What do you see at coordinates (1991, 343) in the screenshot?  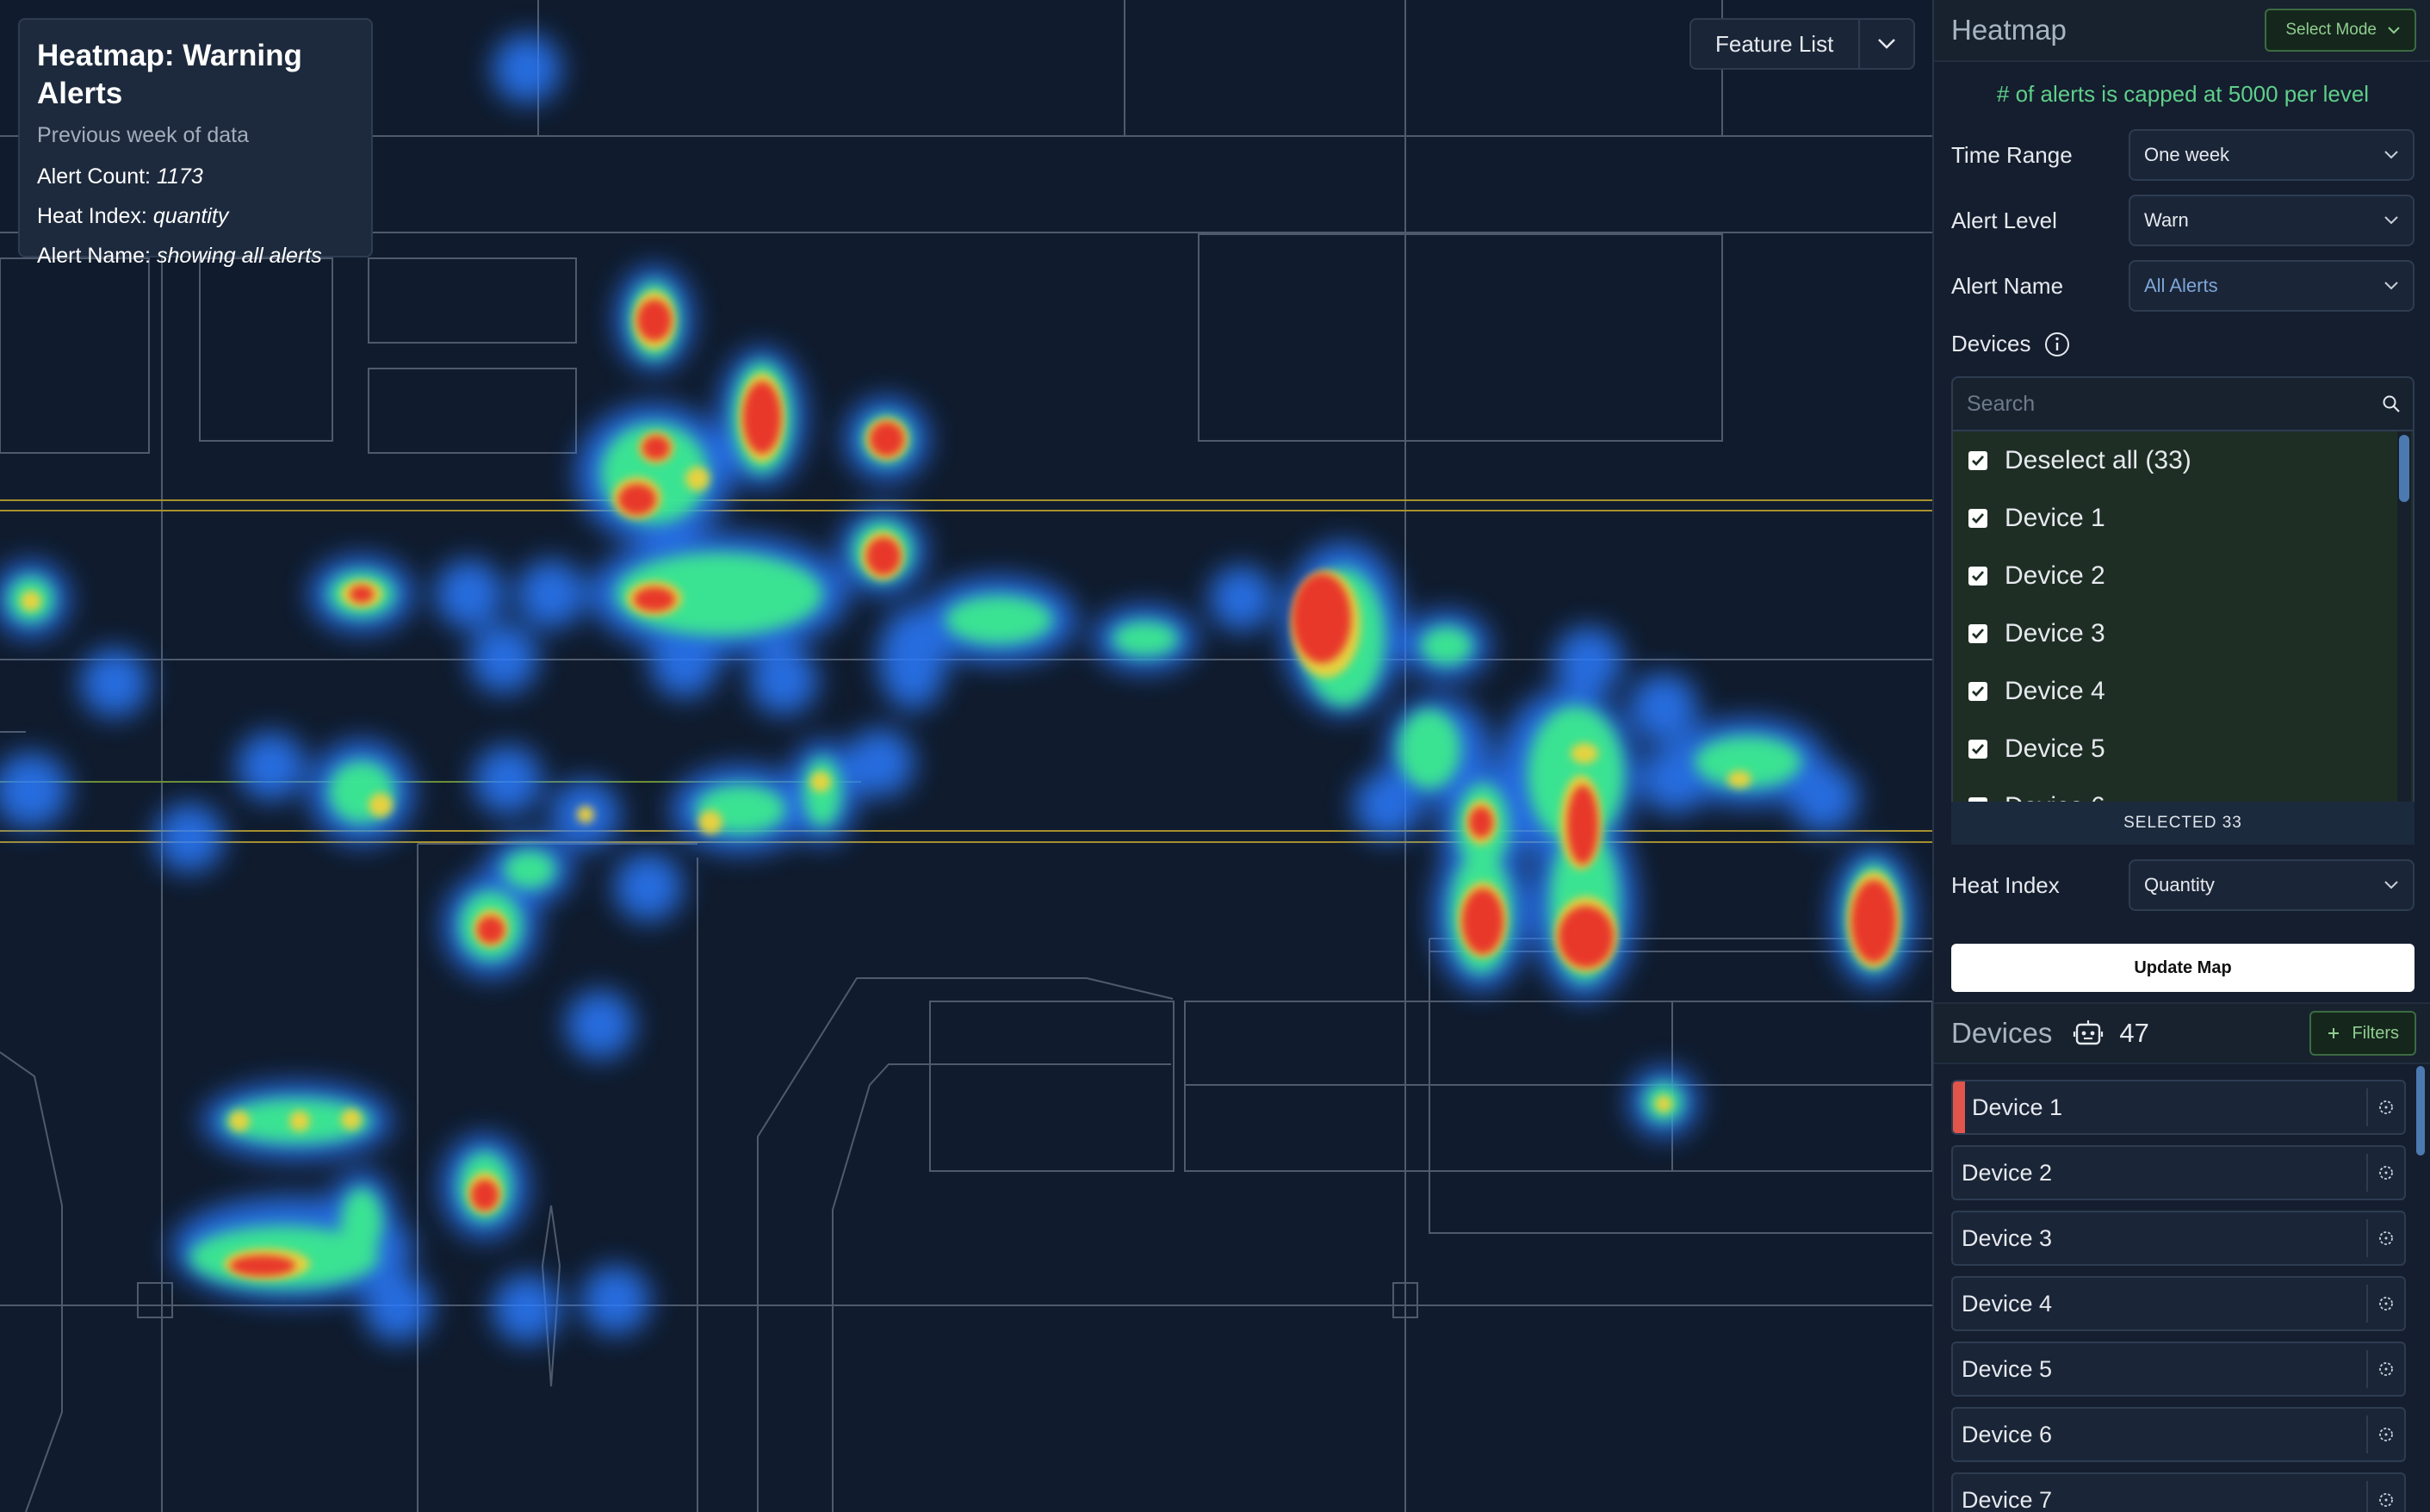 I see `devices-filter-label: Devices` at bounding box center [1991, 343].